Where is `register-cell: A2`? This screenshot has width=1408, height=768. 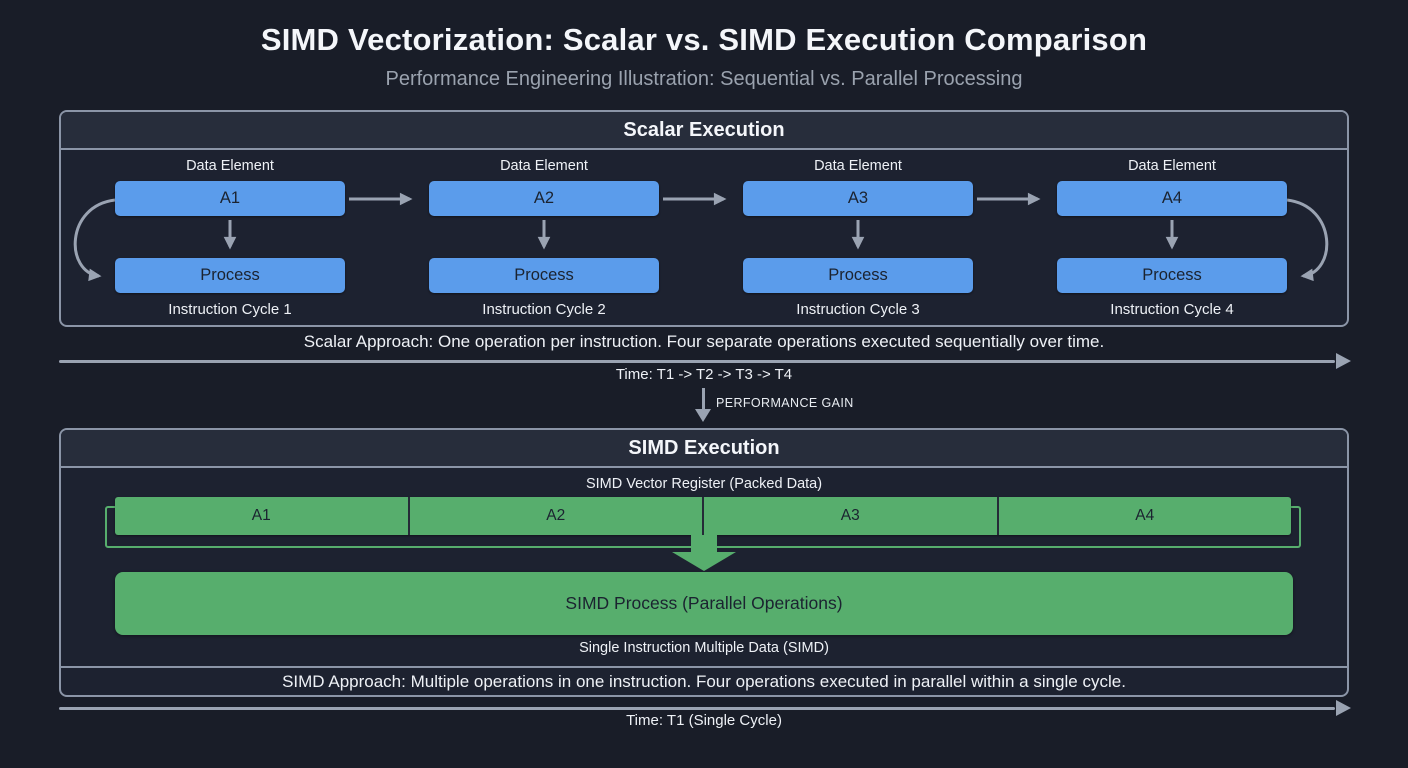 register-cell: A2 is located at coordinates (554, 516).